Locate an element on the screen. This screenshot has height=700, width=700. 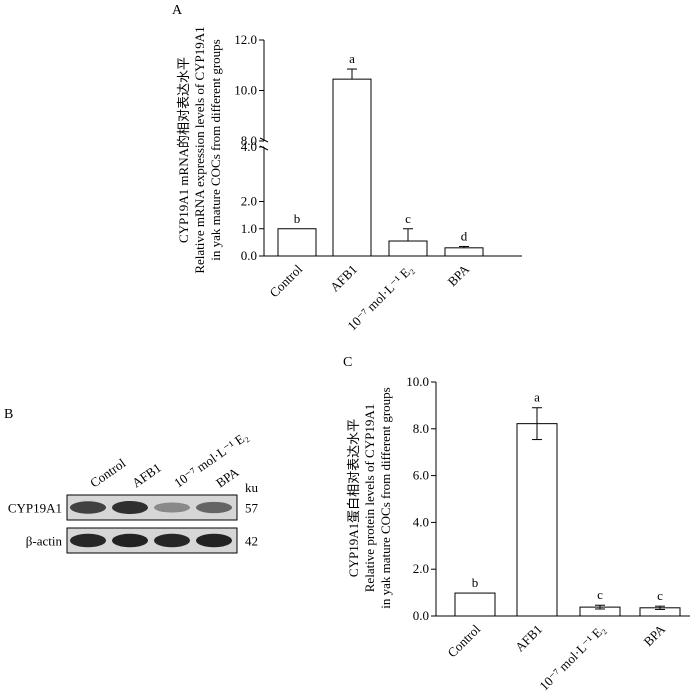
lane-label: AFB1 is located at coordinates (146, 475).